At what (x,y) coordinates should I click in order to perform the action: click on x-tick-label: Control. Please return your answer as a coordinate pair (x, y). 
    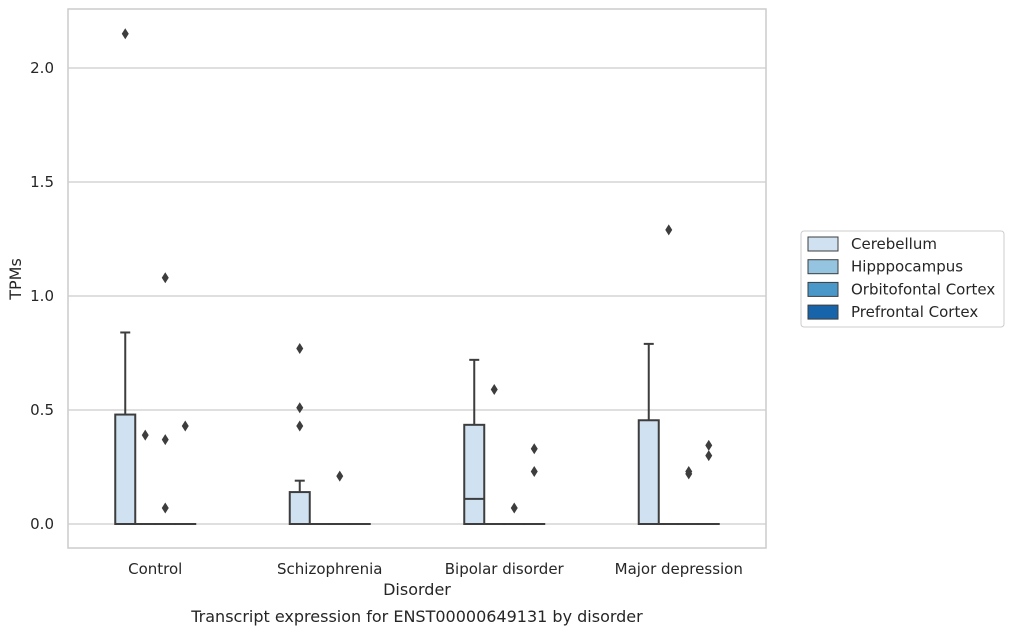
    Looking at the image, I should click on (155, 569).